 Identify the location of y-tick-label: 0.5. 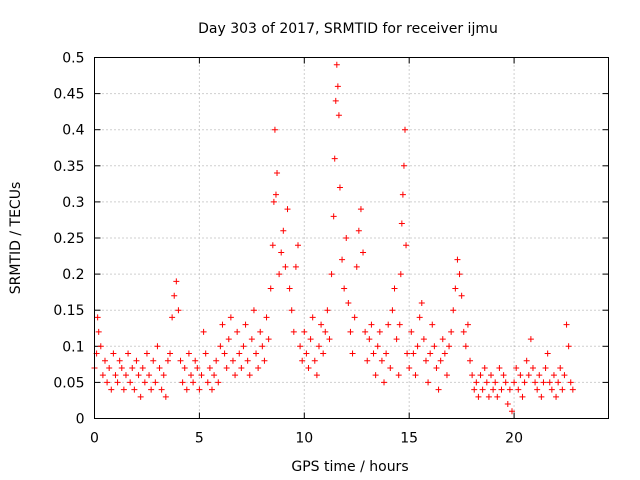
(73, 59).